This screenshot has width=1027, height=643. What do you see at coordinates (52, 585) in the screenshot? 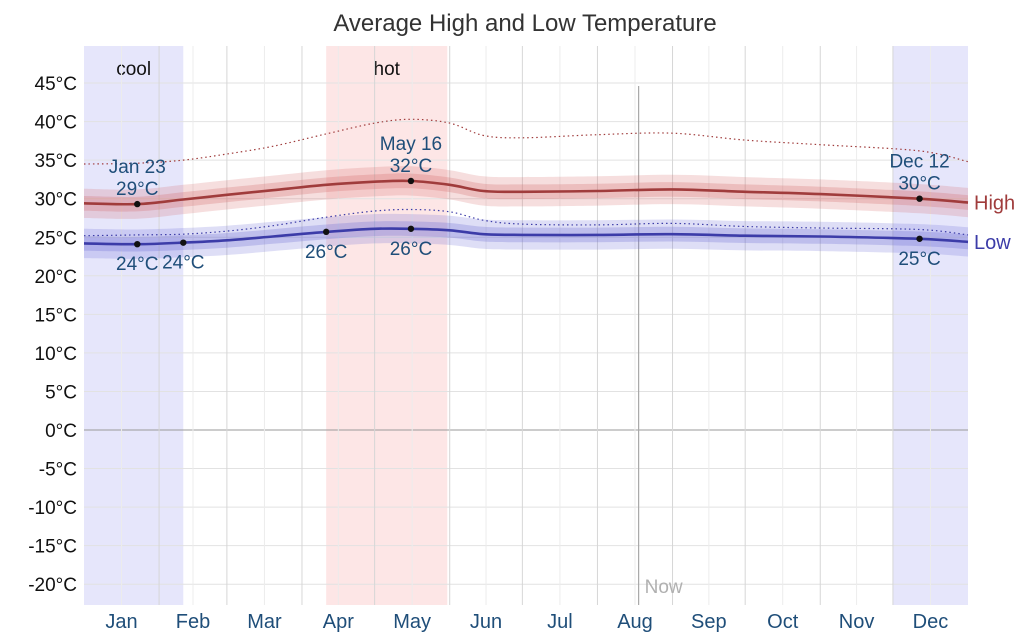
I see `y-tick-label: -20°C` at bounding box center [52, 585].